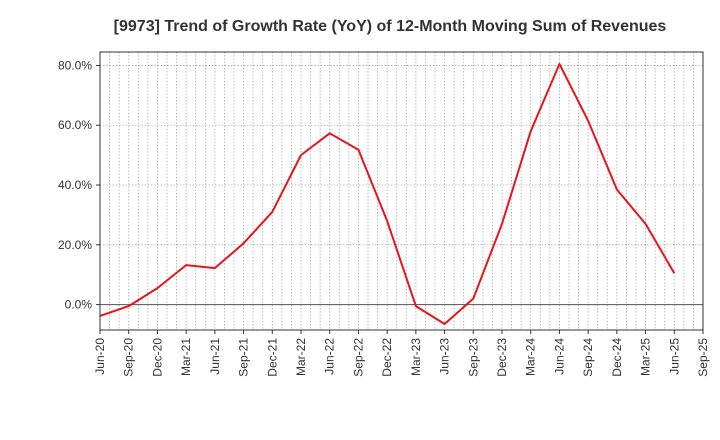 The width and height of the screenshot is (720, 440). Describe the element at coordinates (531, 357) in the screenshot. I see `x-tick-label: Mar-24` at that location.